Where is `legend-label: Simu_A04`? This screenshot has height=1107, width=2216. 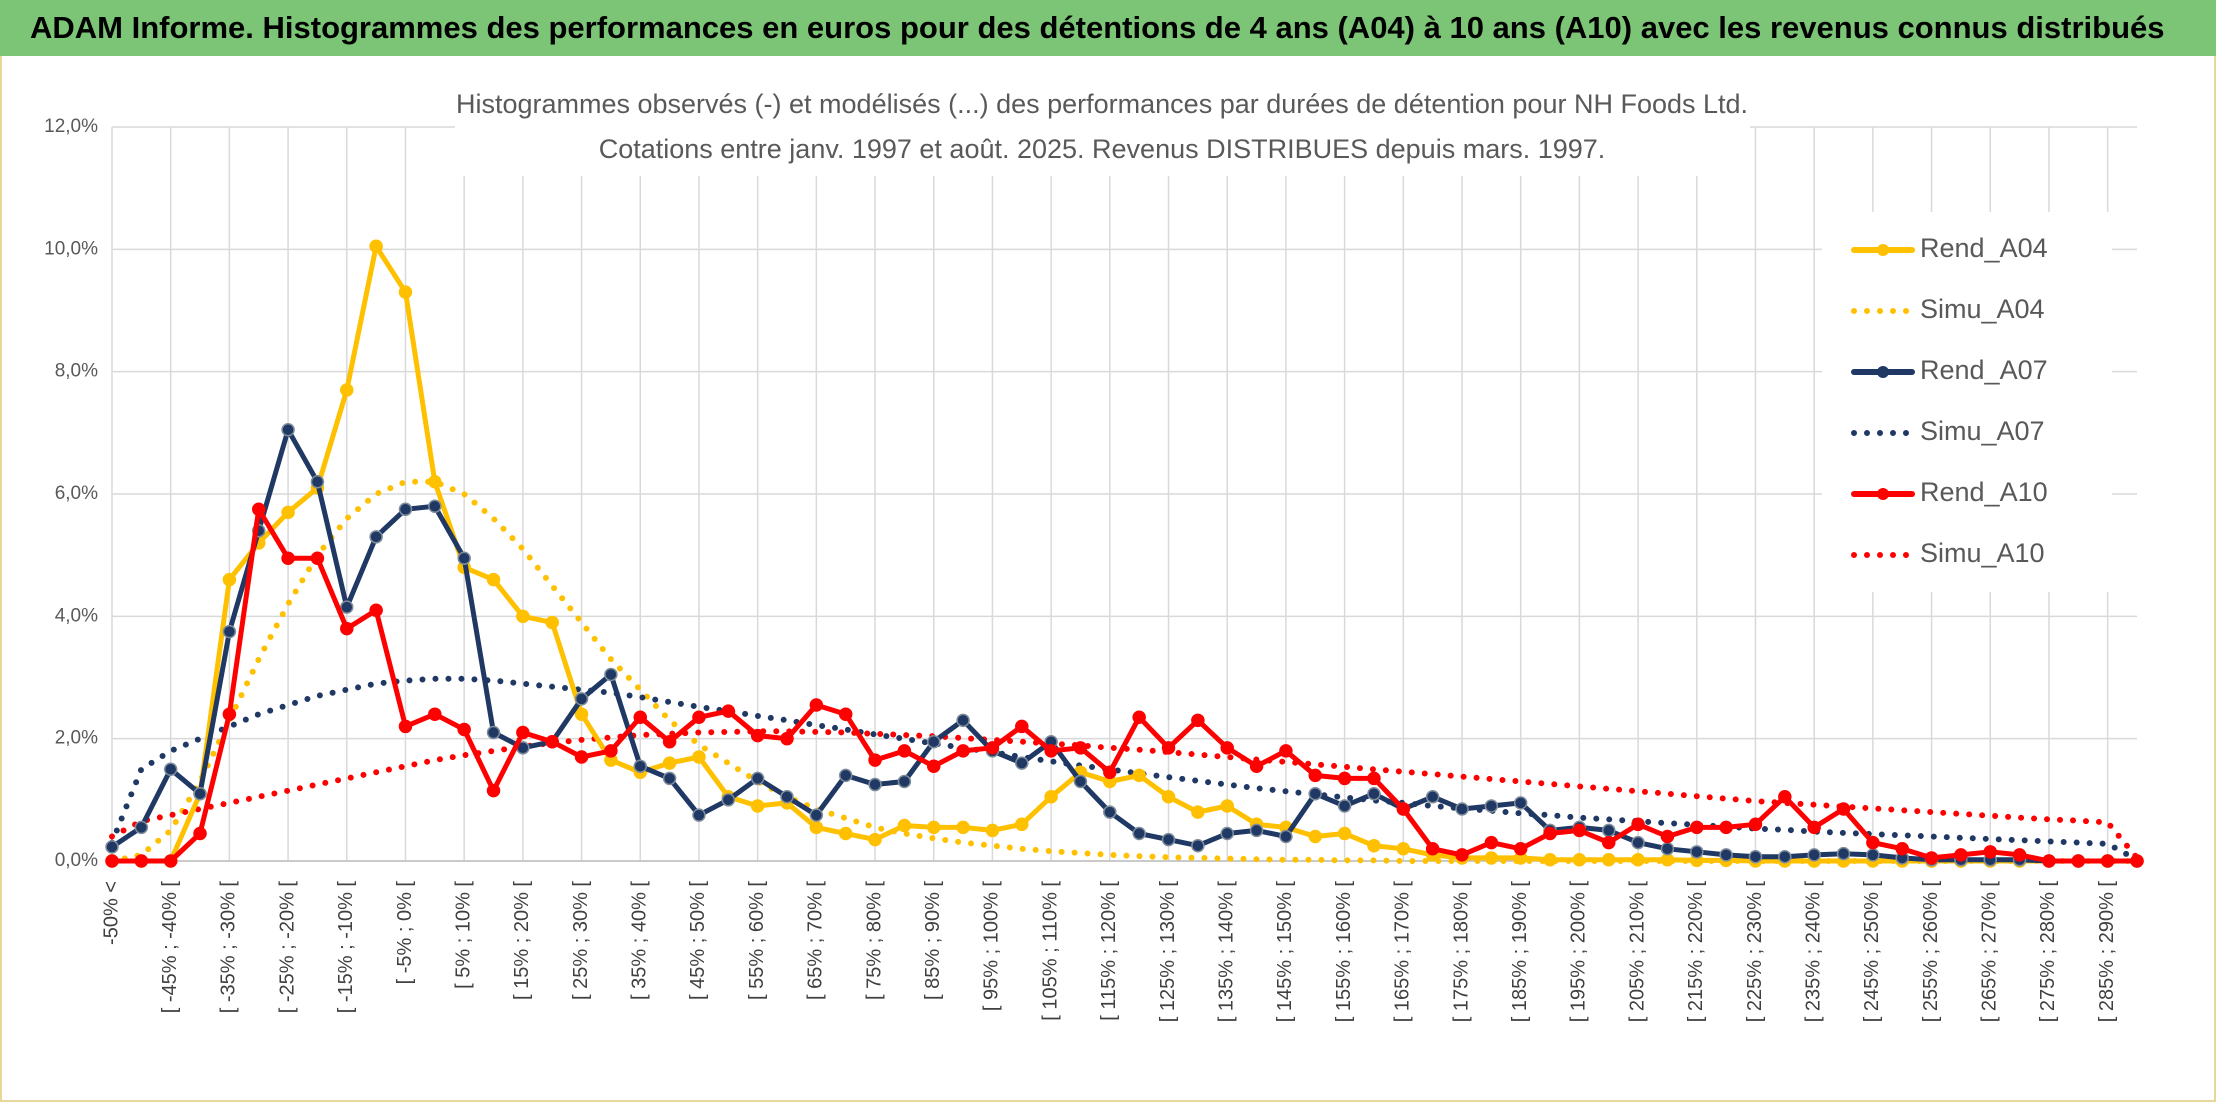
legend-label: Simu_A04 is located at coordinates (1982, 309).